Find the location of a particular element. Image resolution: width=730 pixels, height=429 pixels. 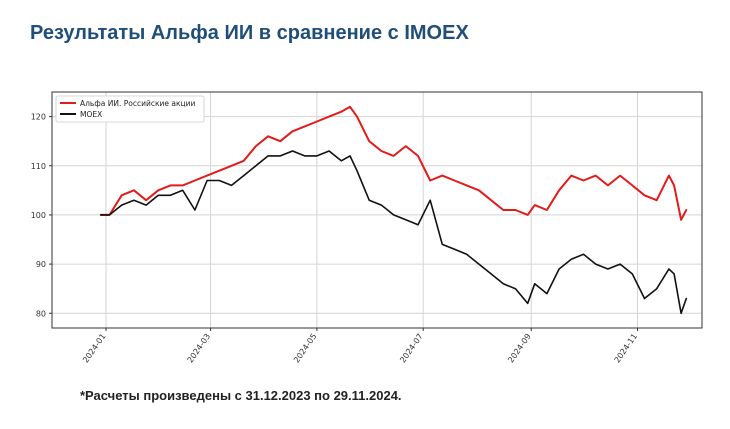

y-tick-label: 100 is located at coordinates (38, 215).